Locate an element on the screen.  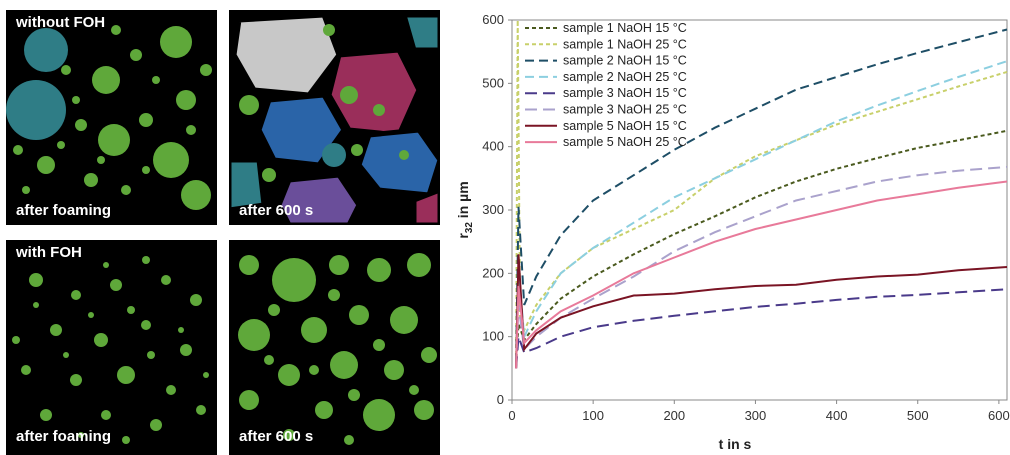
legend-label-7: sample 5 NaOH 15 °C is located at coordinates (625, 126).